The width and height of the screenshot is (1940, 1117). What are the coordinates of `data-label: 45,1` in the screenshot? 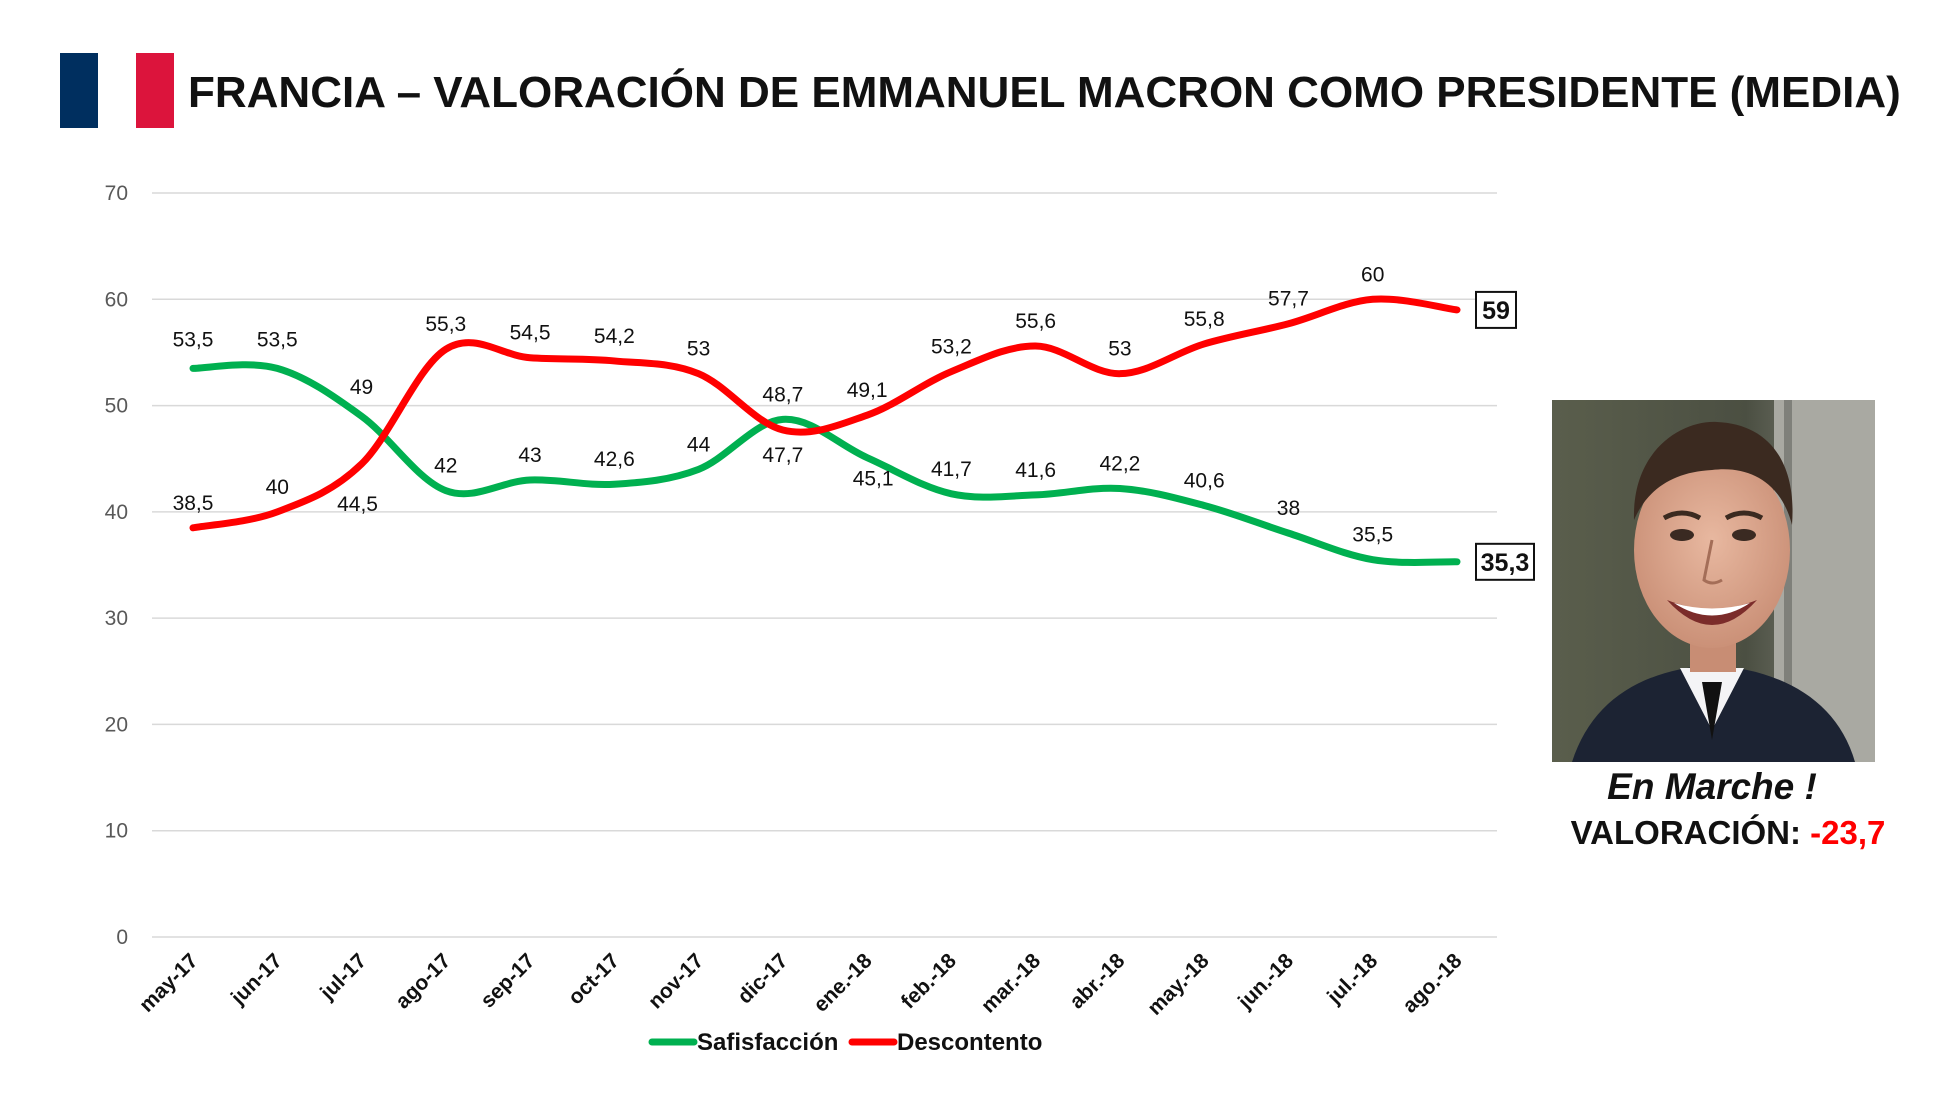 It's located at (873, 479).